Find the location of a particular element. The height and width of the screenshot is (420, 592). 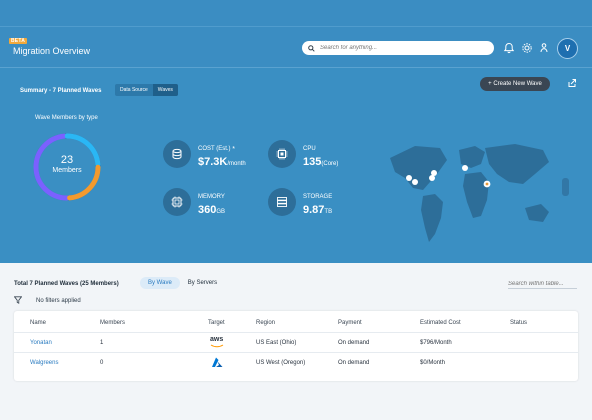

cost-coins-icon is located at coordinates (177, 154).